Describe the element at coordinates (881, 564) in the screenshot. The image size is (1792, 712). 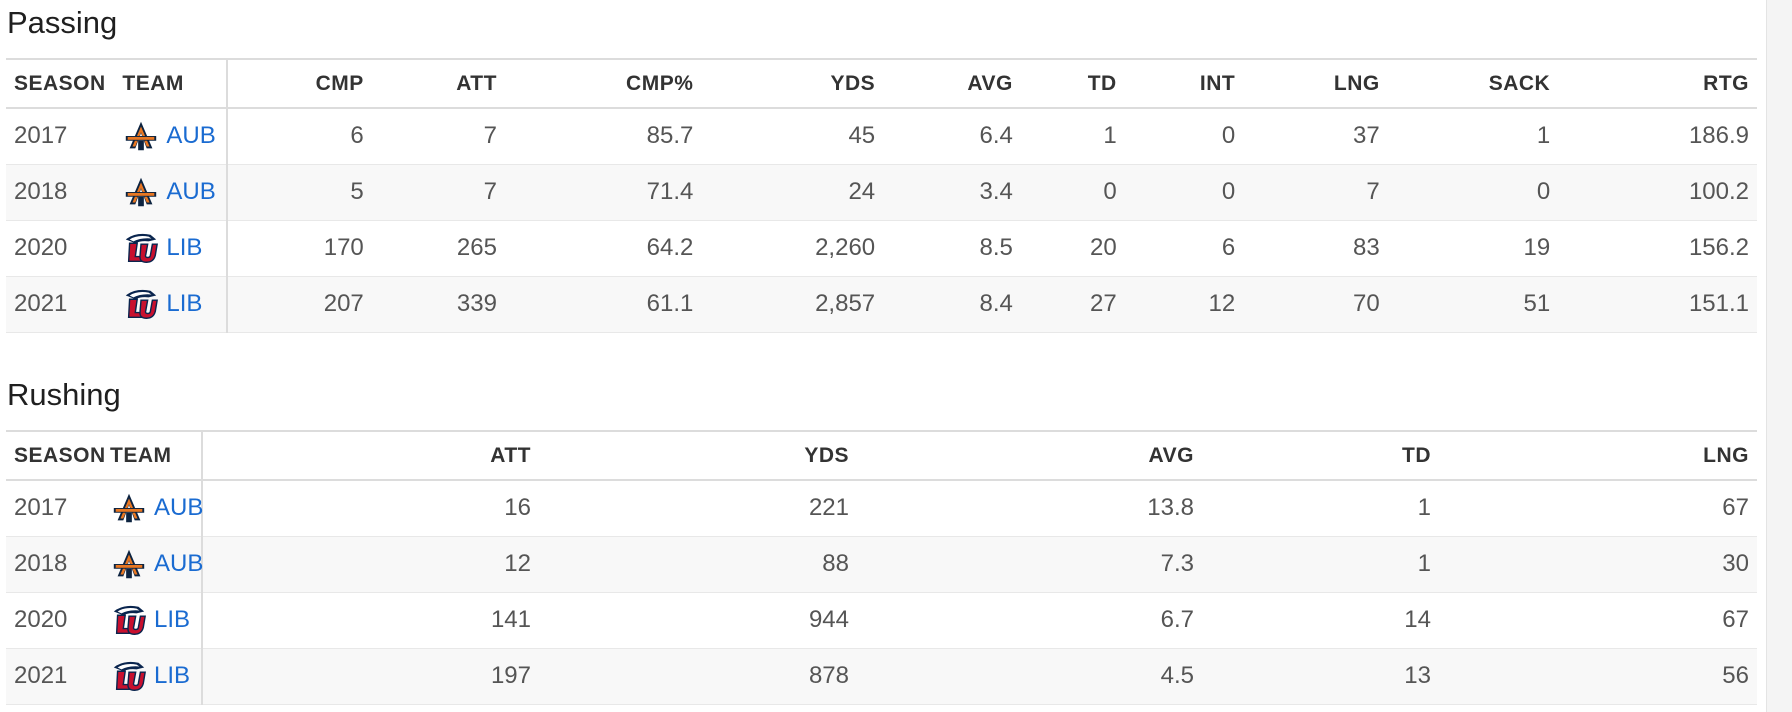
I see `table-row: 2018 AUB 12 88 7.3` at that location.